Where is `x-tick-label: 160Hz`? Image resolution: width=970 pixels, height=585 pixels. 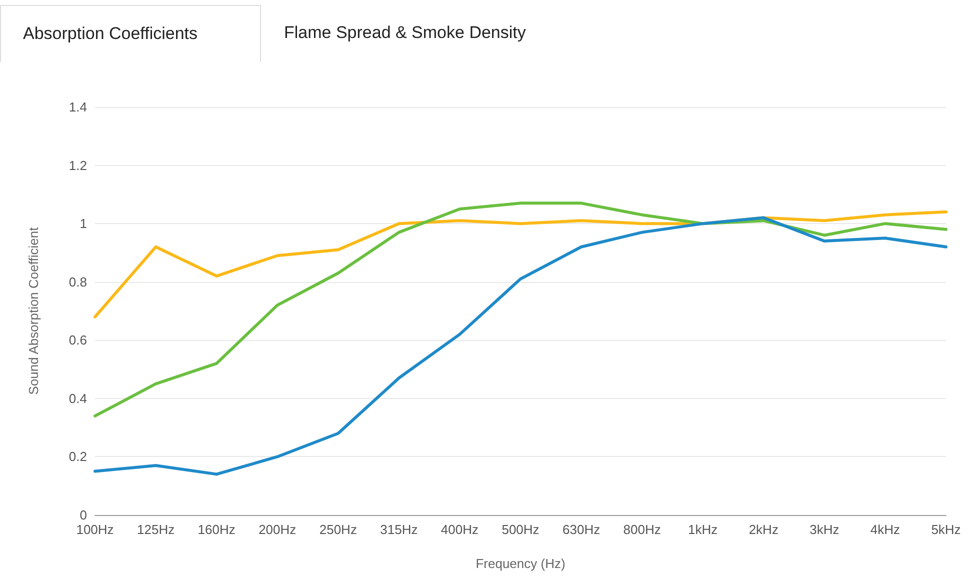 x-tick-label: 160Hz is located at coordinates (217, 529).